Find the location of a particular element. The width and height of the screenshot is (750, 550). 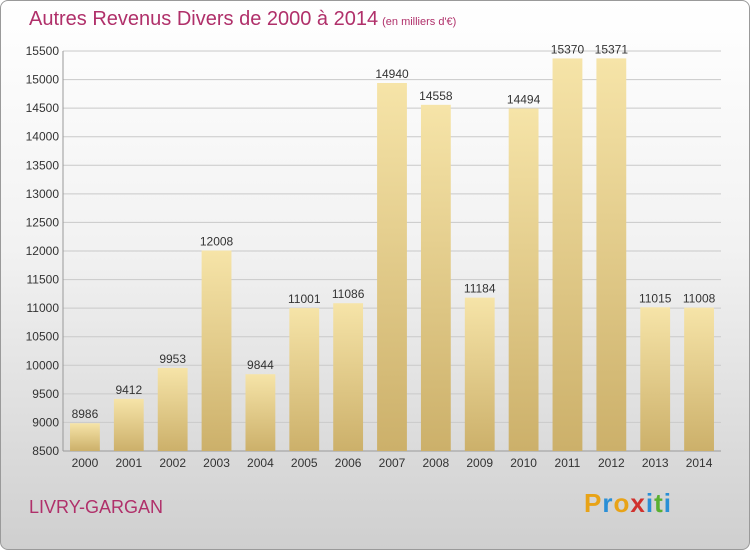

x-tick-label: 2014 is located at coordinates (699, 463).